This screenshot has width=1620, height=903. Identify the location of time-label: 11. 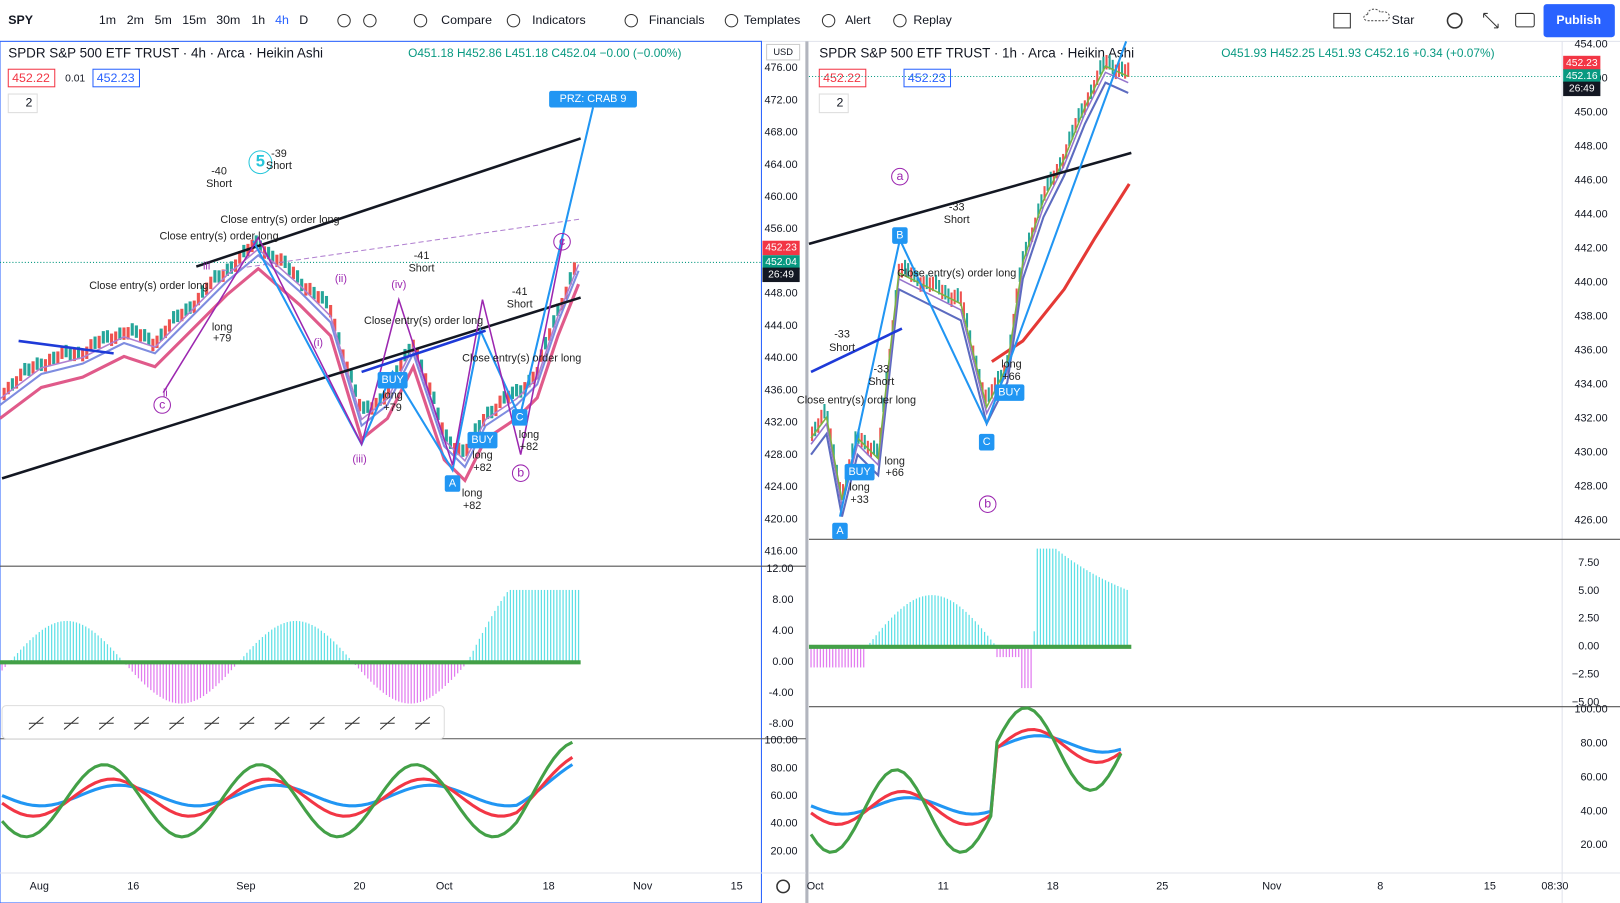
(943, 886).